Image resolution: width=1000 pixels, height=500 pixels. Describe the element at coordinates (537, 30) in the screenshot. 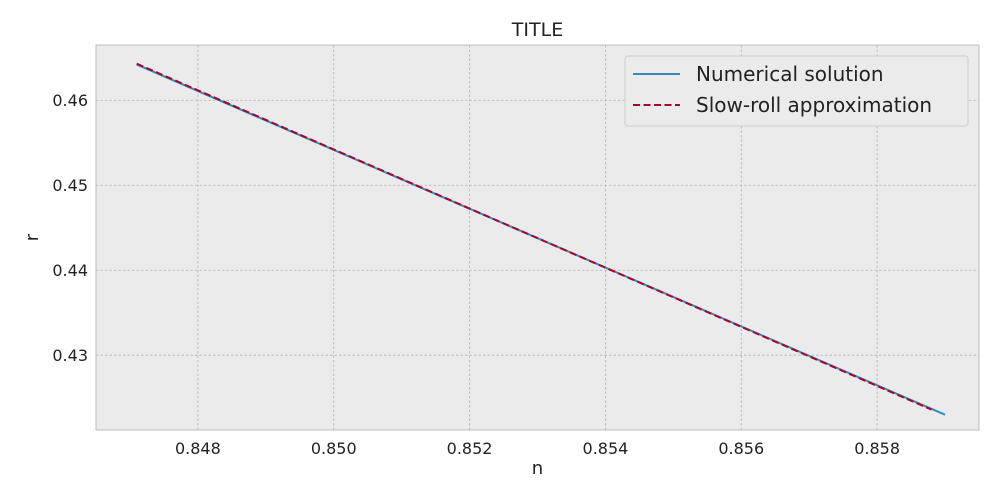

I see `chart-title: TITLE` at that location.